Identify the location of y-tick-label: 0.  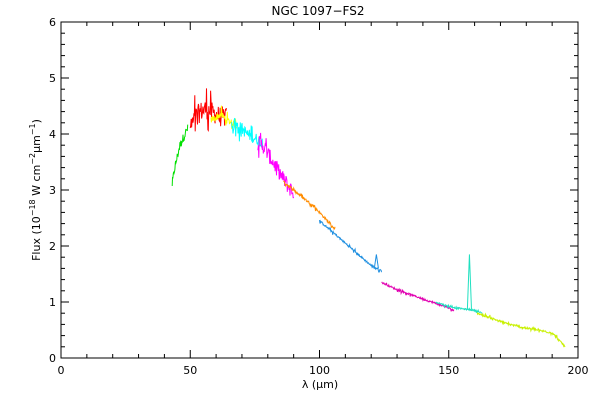
(52, 358).